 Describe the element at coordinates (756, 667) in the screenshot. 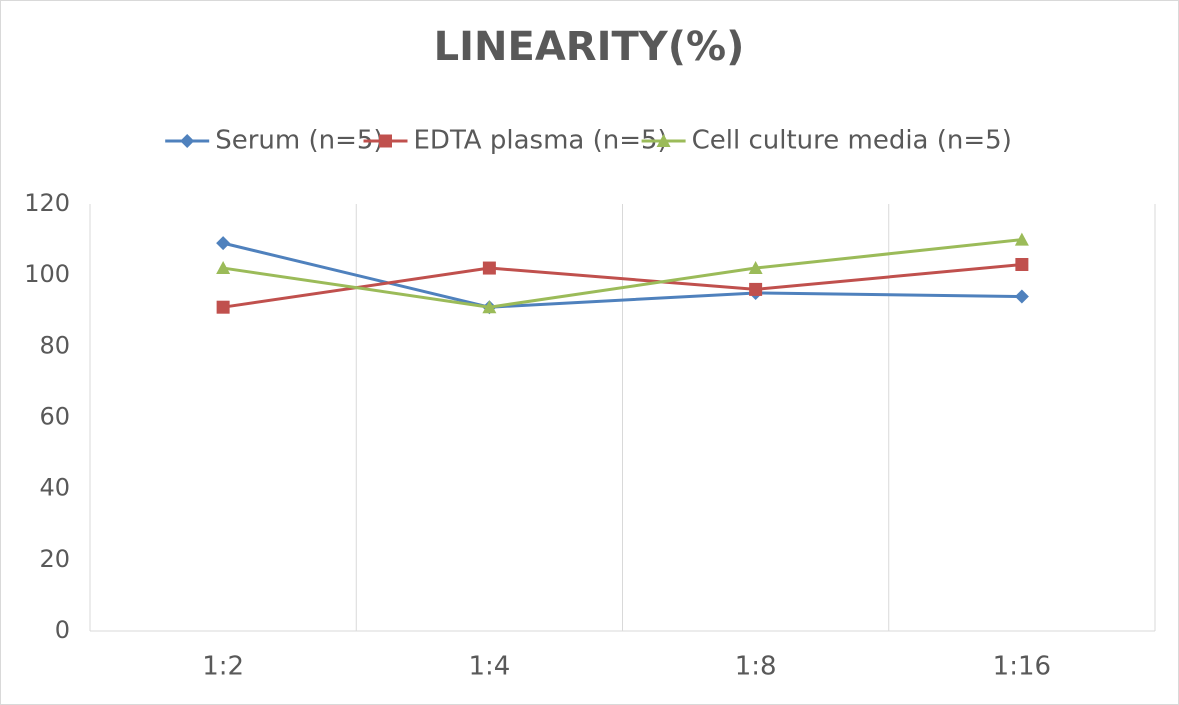

I see `x-tick-label: 1:8` at that location.